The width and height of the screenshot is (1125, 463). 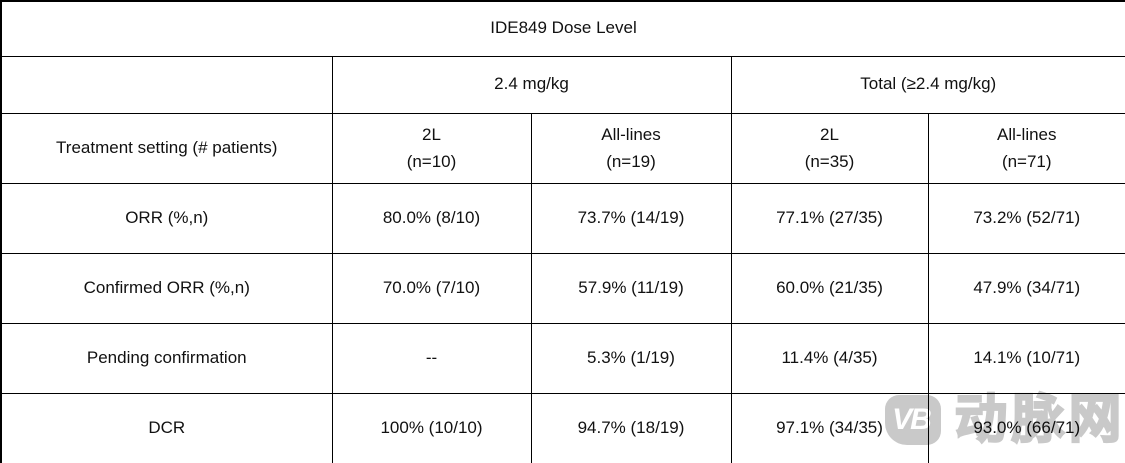 I want to click on col-header-line2: (n=35), so click(x=829, y=161).